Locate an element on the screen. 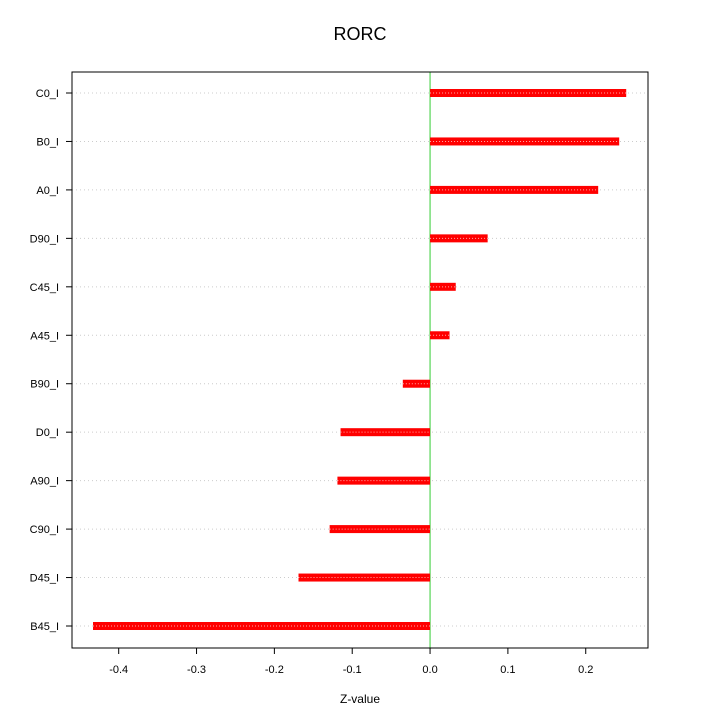  bar-C90_I is located at coordinates (380, 529).